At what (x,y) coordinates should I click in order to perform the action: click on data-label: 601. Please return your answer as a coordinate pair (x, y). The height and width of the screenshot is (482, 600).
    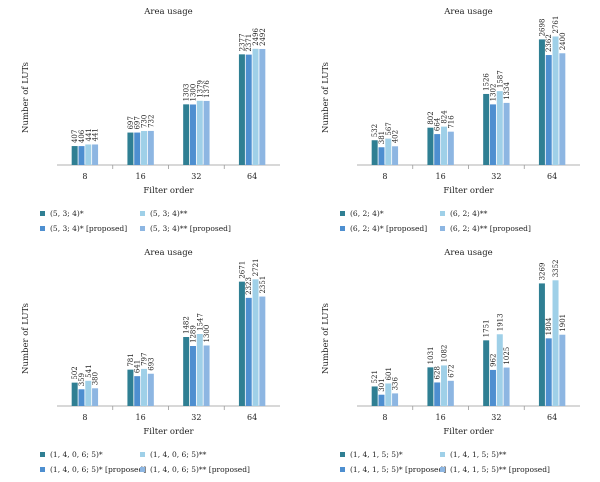
    Looking at the image, I should click on (389, 373).